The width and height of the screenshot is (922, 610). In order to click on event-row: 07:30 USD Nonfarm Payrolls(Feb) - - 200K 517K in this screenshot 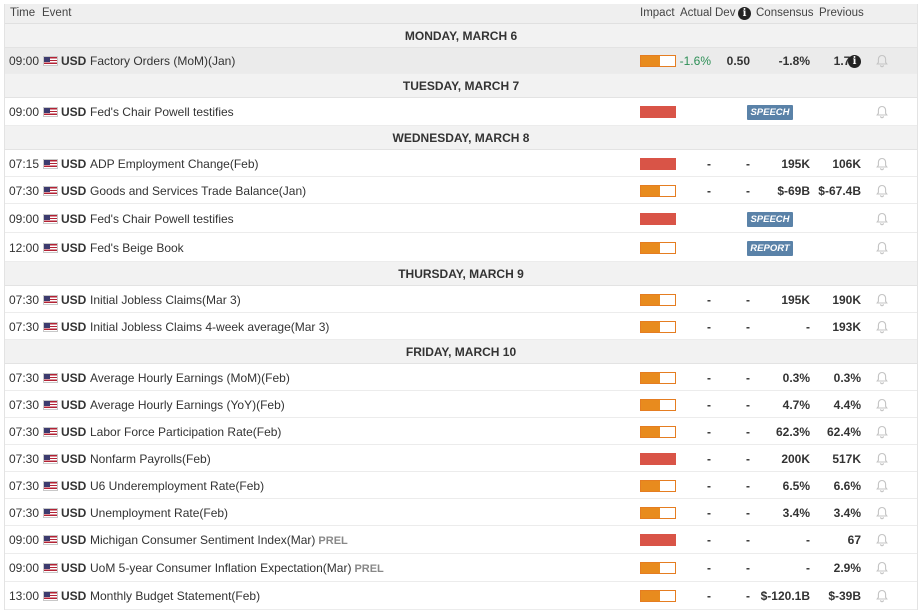, I will do `click(461, 458)`.